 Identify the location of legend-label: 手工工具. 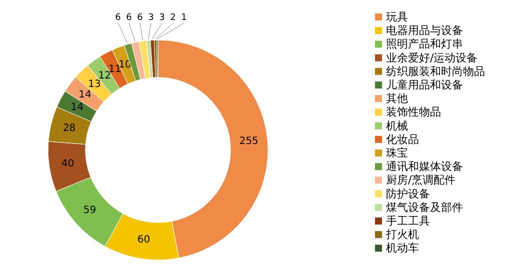
(408, 221).